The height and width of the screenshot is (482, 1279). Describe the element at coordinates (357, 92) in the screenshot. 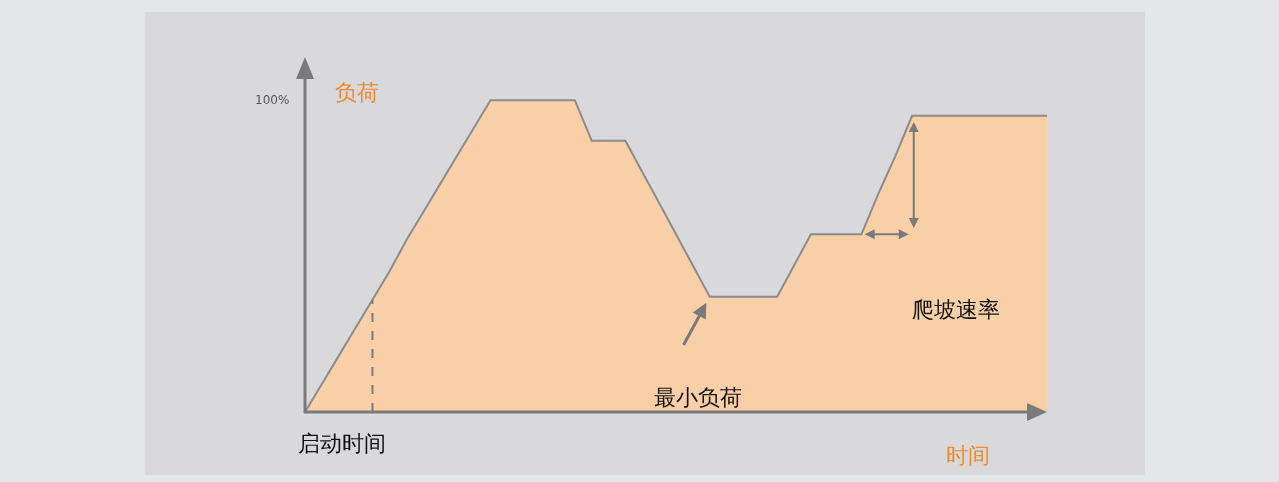

I see `y-axis-title: 负荷` at that location.